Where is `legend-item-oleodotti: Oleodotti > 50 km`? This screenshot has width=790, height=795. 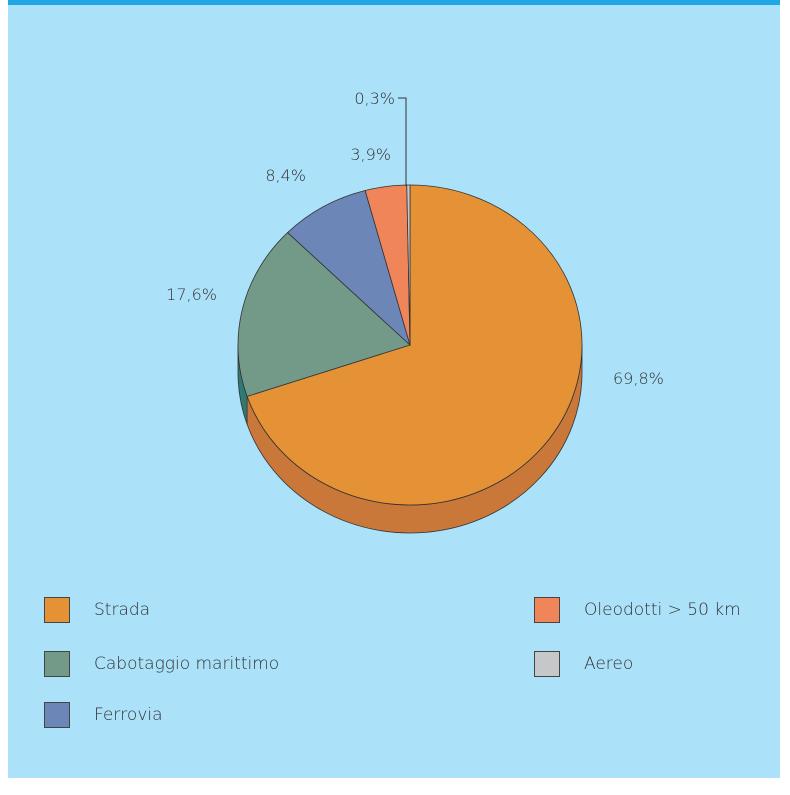 legend-item-oleodotti: Oleodotti > 50 km is located at coordinates (637, 610).